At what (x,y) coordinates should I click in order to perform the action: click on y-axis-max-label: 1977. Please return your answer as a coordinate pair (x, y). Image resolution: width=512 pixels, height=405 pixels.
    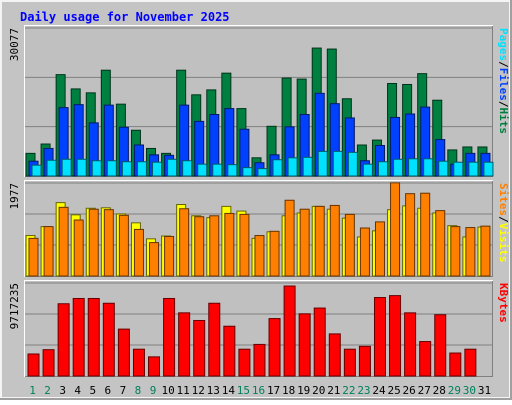
    Looking at the image, I should click on (14, 196).